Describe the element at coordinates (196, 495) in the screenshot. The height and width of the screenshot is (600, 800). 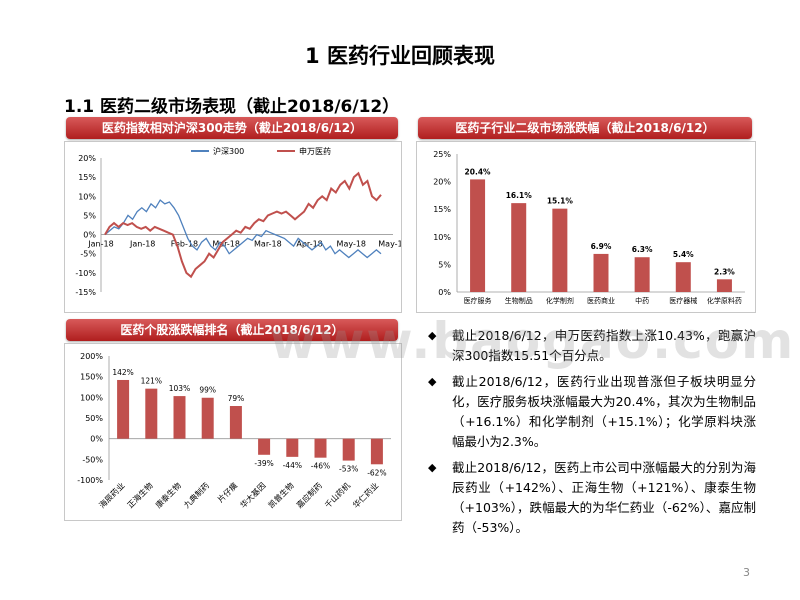
I see `category-label: 九典制药` at that location.